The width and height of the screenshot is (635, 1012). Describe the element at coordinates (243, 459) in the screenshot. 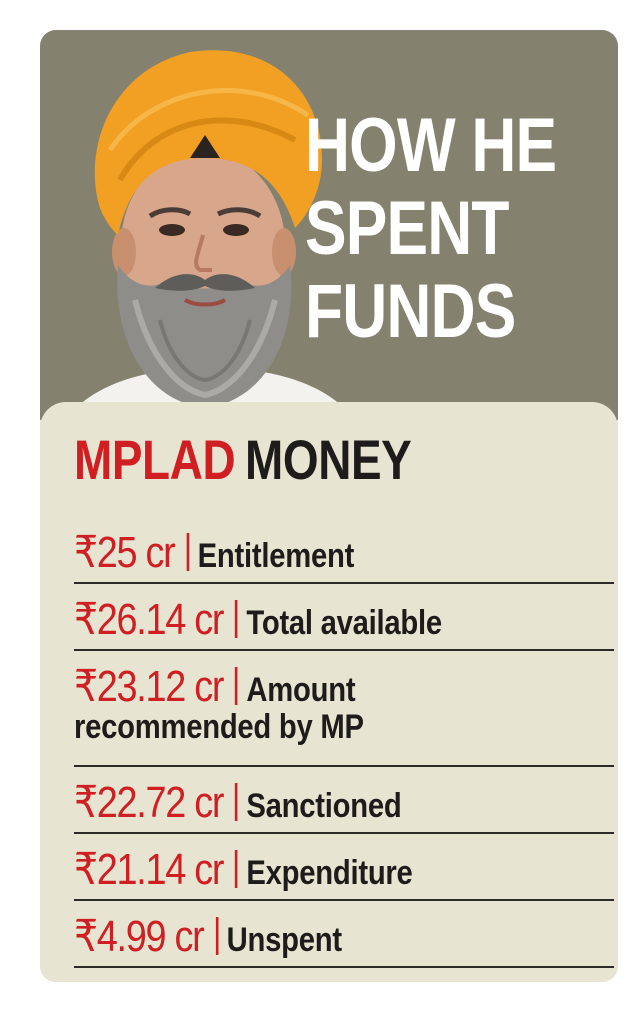

I see `panel-title: MPLAD MONEY` at that location.